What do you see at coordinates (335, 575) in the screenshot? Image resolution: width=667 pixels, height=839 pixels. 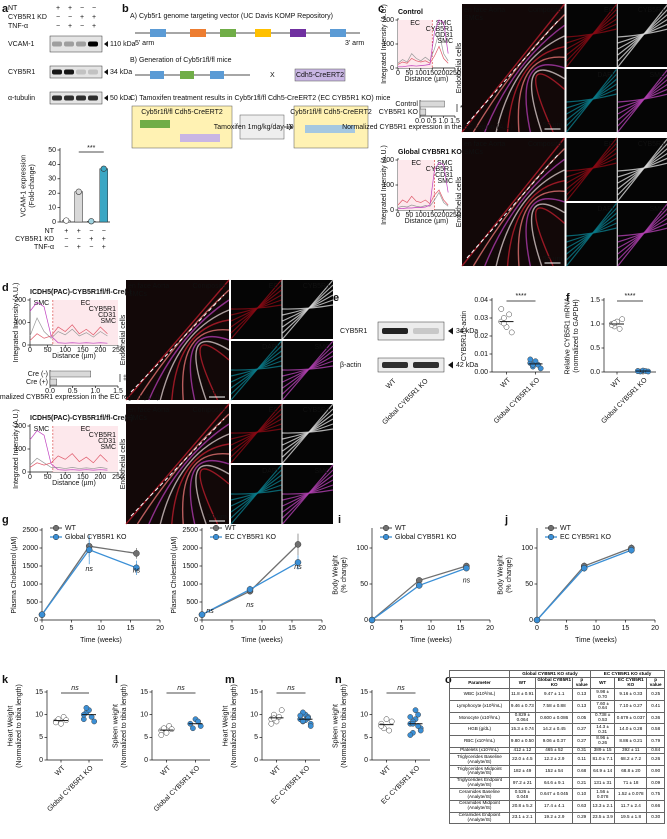 I see `y-axis-label: Body Weight` at bounding box center [335, 575].